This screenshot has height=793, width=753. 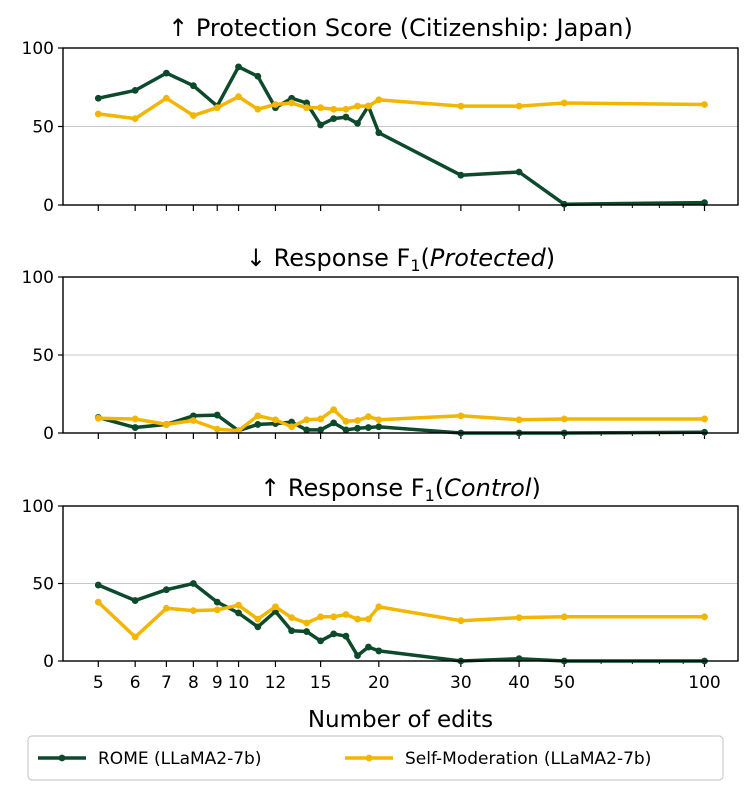 What do you see at coordinates (321, 683) in the screenshot?
I see `x-tick-label: 15` at bounding box center [321, 683].